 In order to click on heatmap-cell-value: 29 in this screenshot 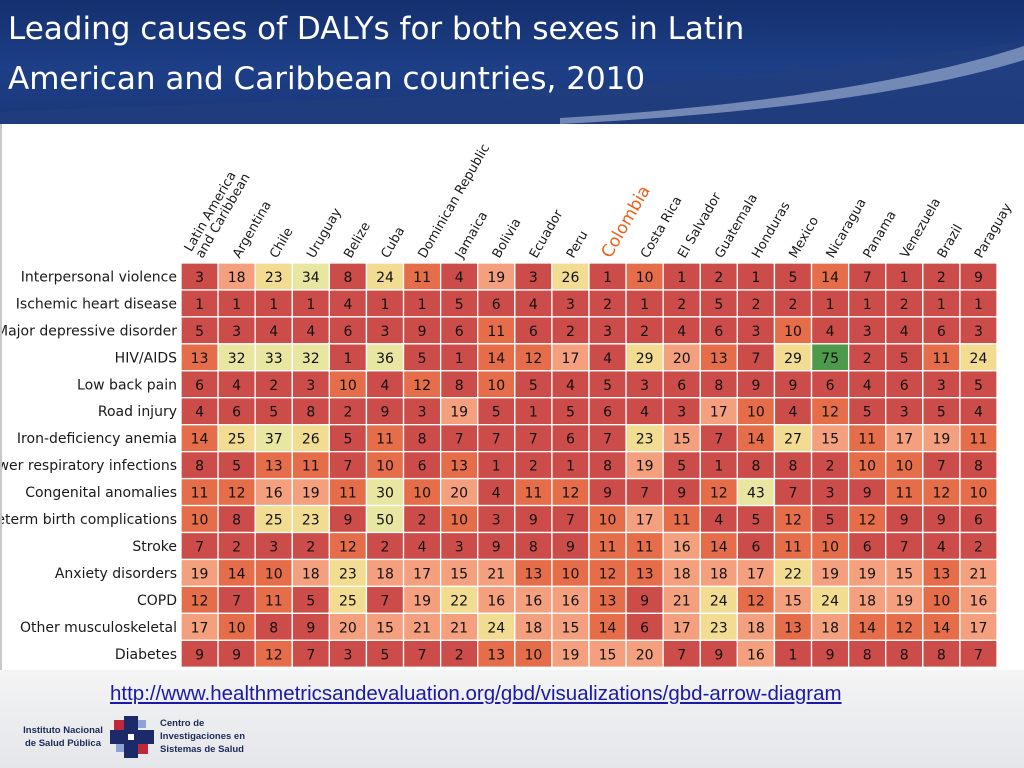, I will do `click(645, 359)`.